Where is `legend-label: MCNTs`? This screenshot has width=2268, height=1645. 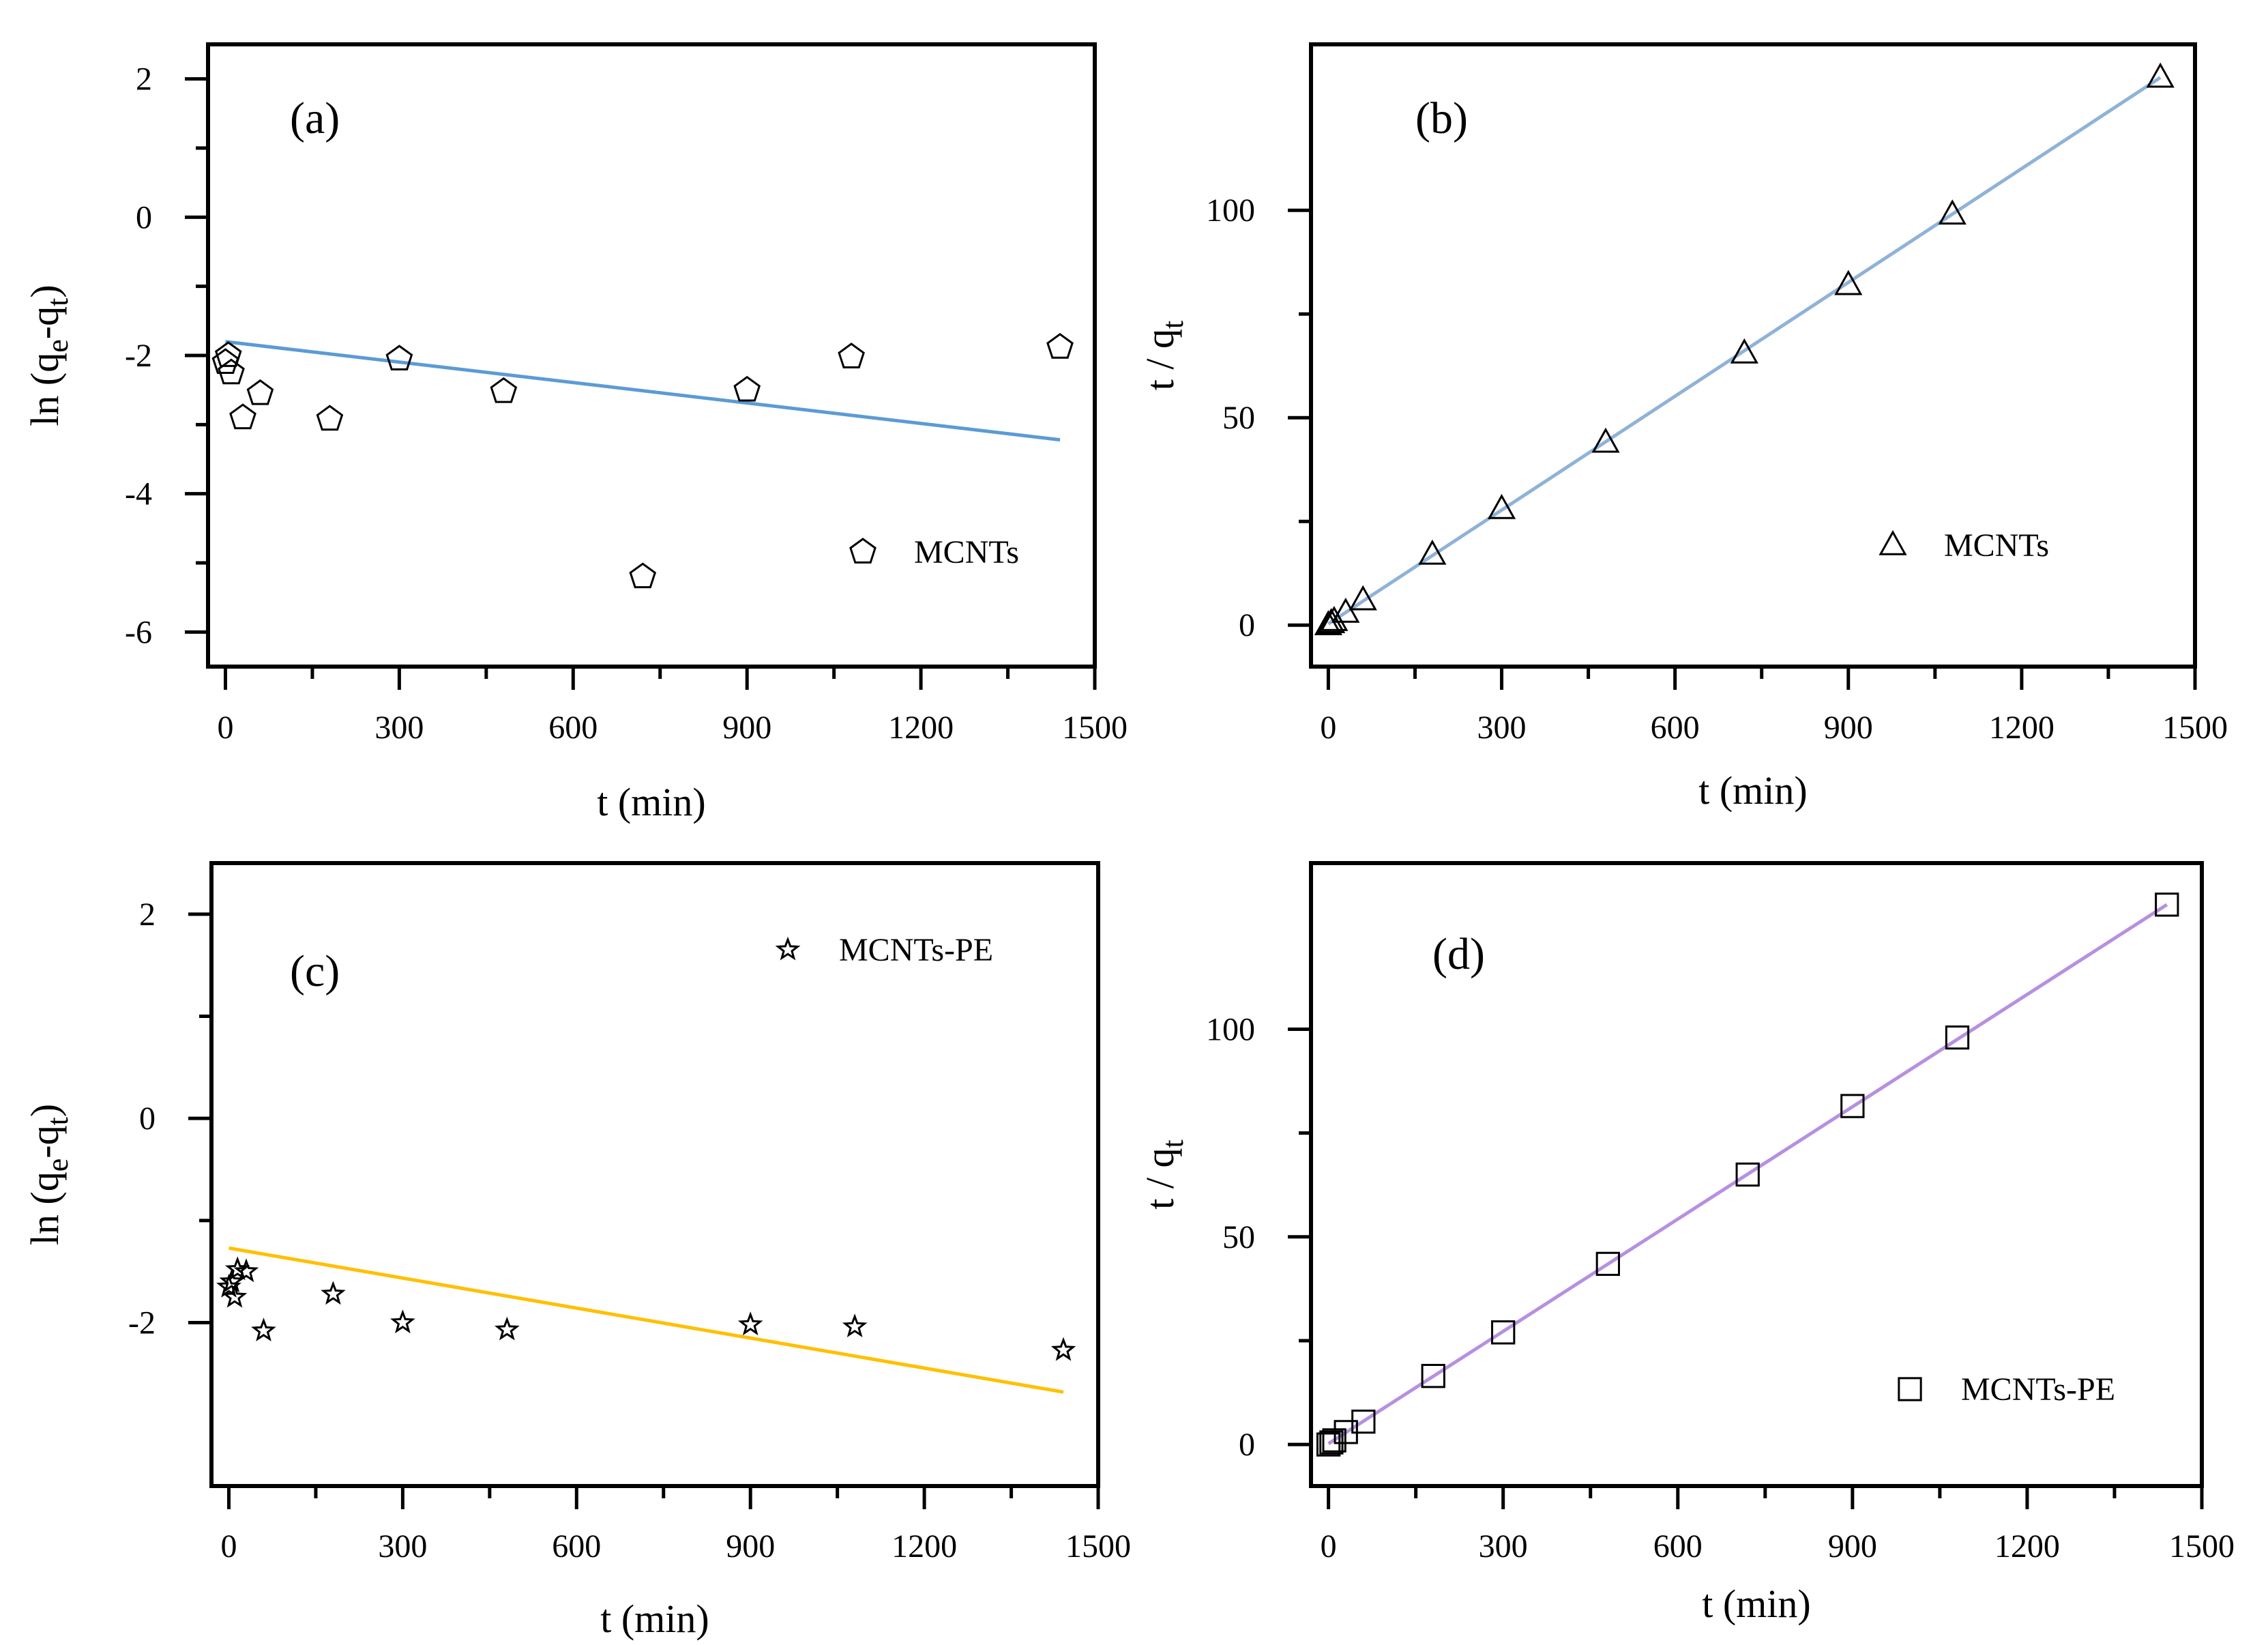
legend-label: MCNTs is located at coordinates (1996, 545).